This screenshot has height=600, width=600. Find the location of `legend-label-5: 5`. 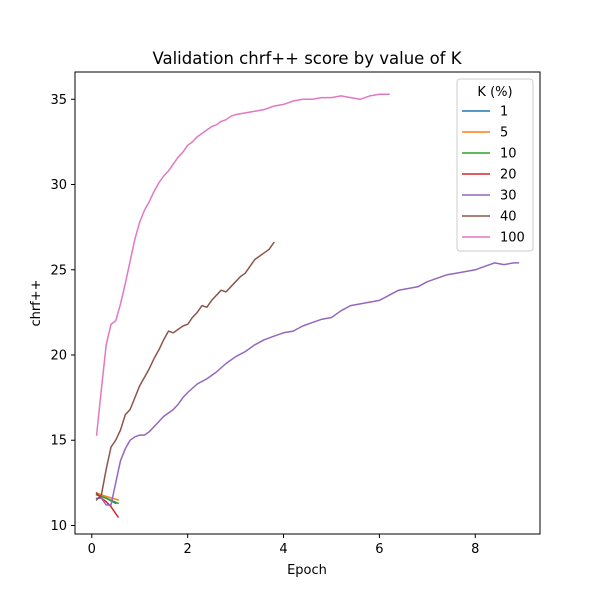

legend-label-5: 5 is located at coordinates (504, 133).